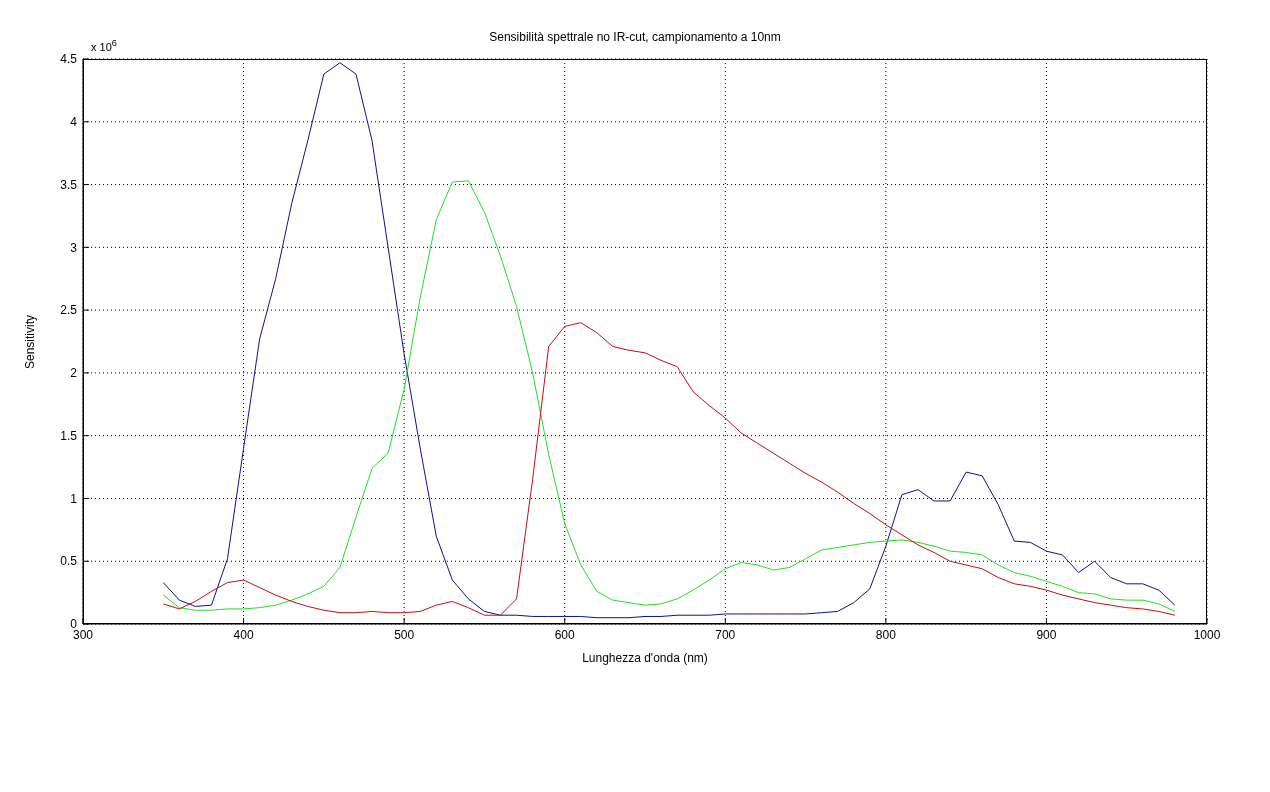  I want to click on x-tick-label: 900, so click(1046, 634).